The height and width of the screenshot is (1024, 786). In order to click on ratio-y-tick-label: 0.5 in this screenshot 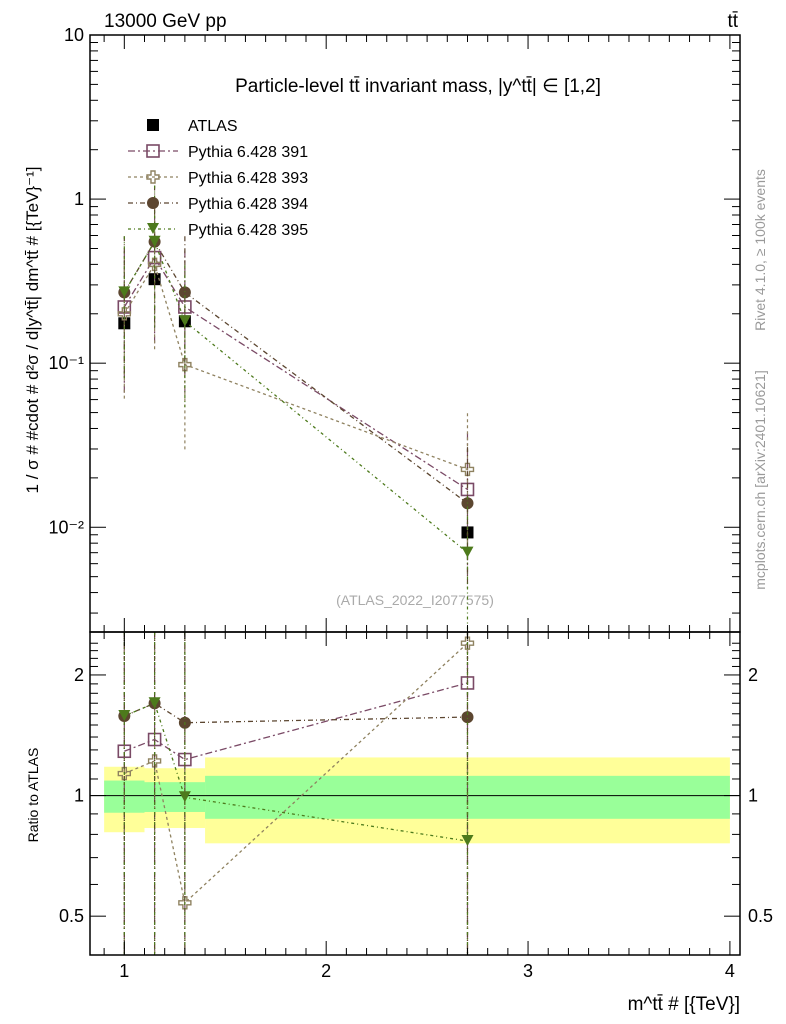, I will do `click(71, 916)`.